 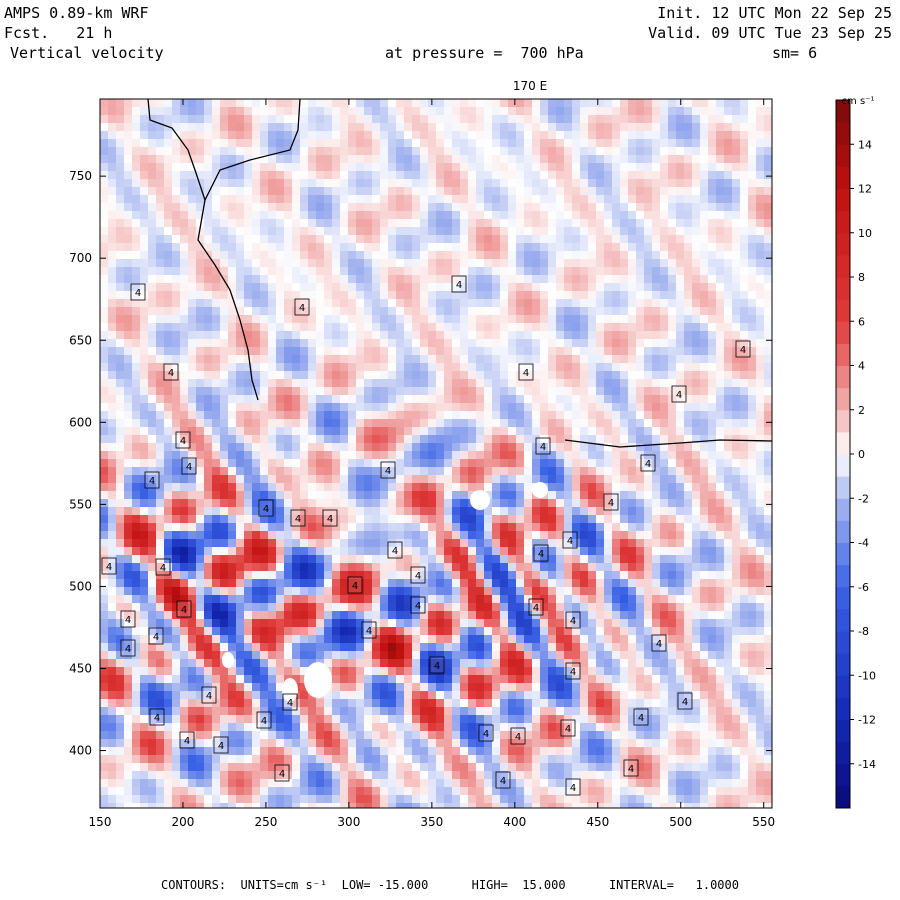 I want to click on colorbar-tick-label: 4, so click(x=861, y=366).